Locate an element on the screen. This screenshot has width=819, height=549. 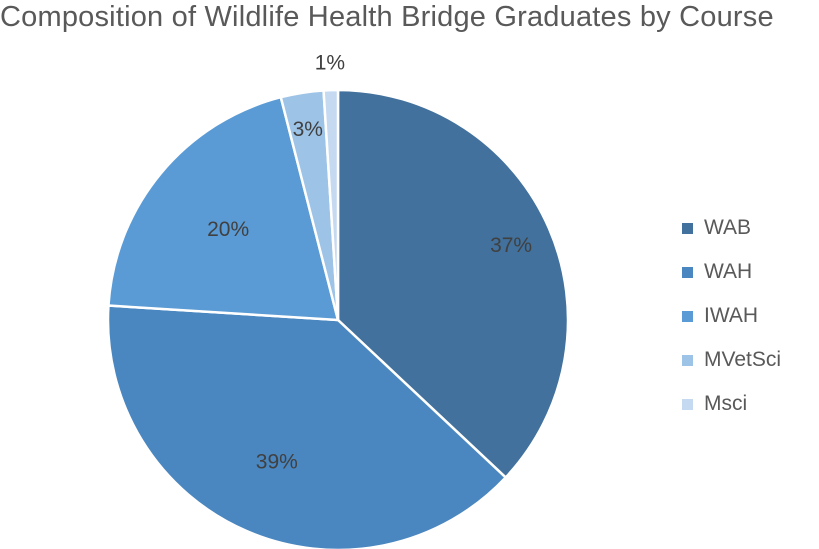
pie-slice-iwah is located at coordinates (223, 208).